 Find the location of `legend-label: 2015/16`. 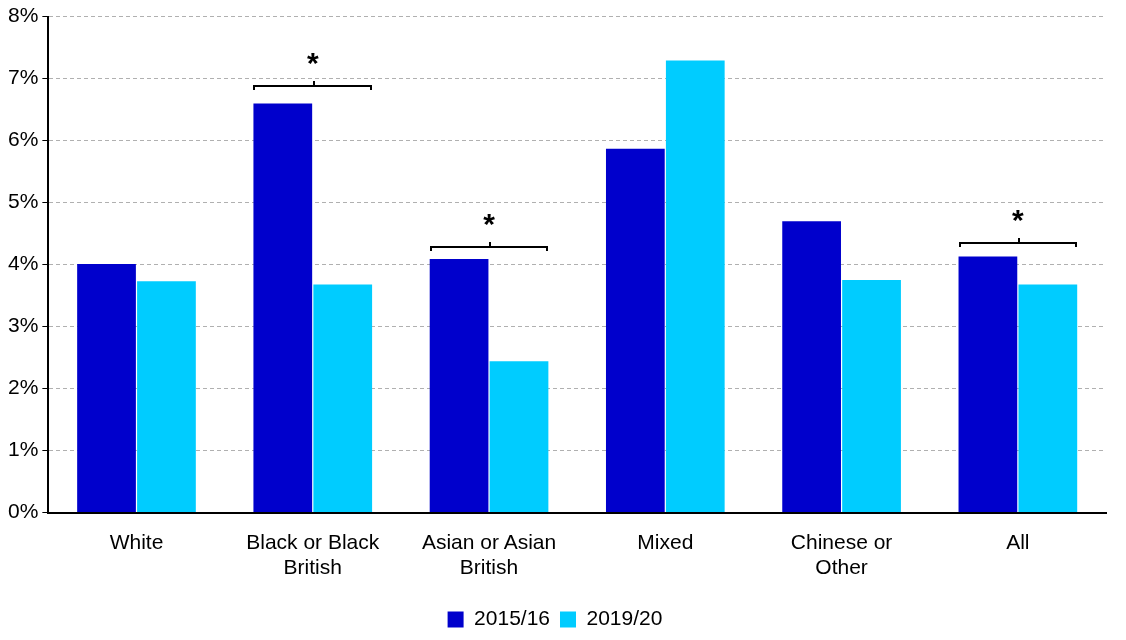

legend-label: 2015/16 is located at coordinates (512, 618).